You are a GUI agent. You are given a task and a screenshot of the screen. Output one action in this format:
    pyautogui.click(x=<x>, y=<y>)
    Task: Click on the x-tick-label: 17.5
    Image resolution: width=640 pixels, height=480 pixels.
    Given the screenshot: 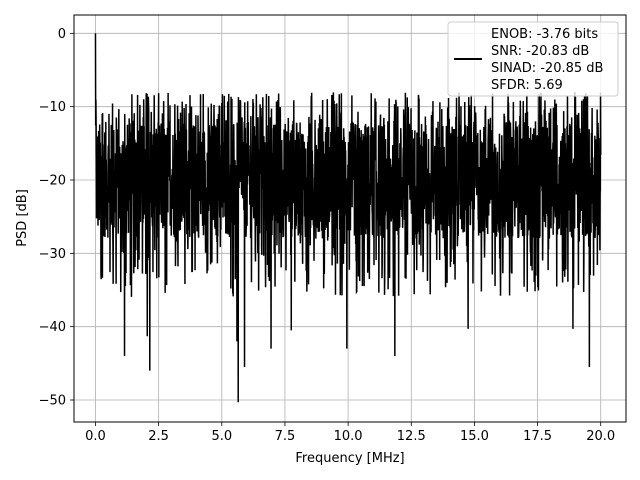 What is the action you would take?
    pyautogui.click(x=537, y=436)
    